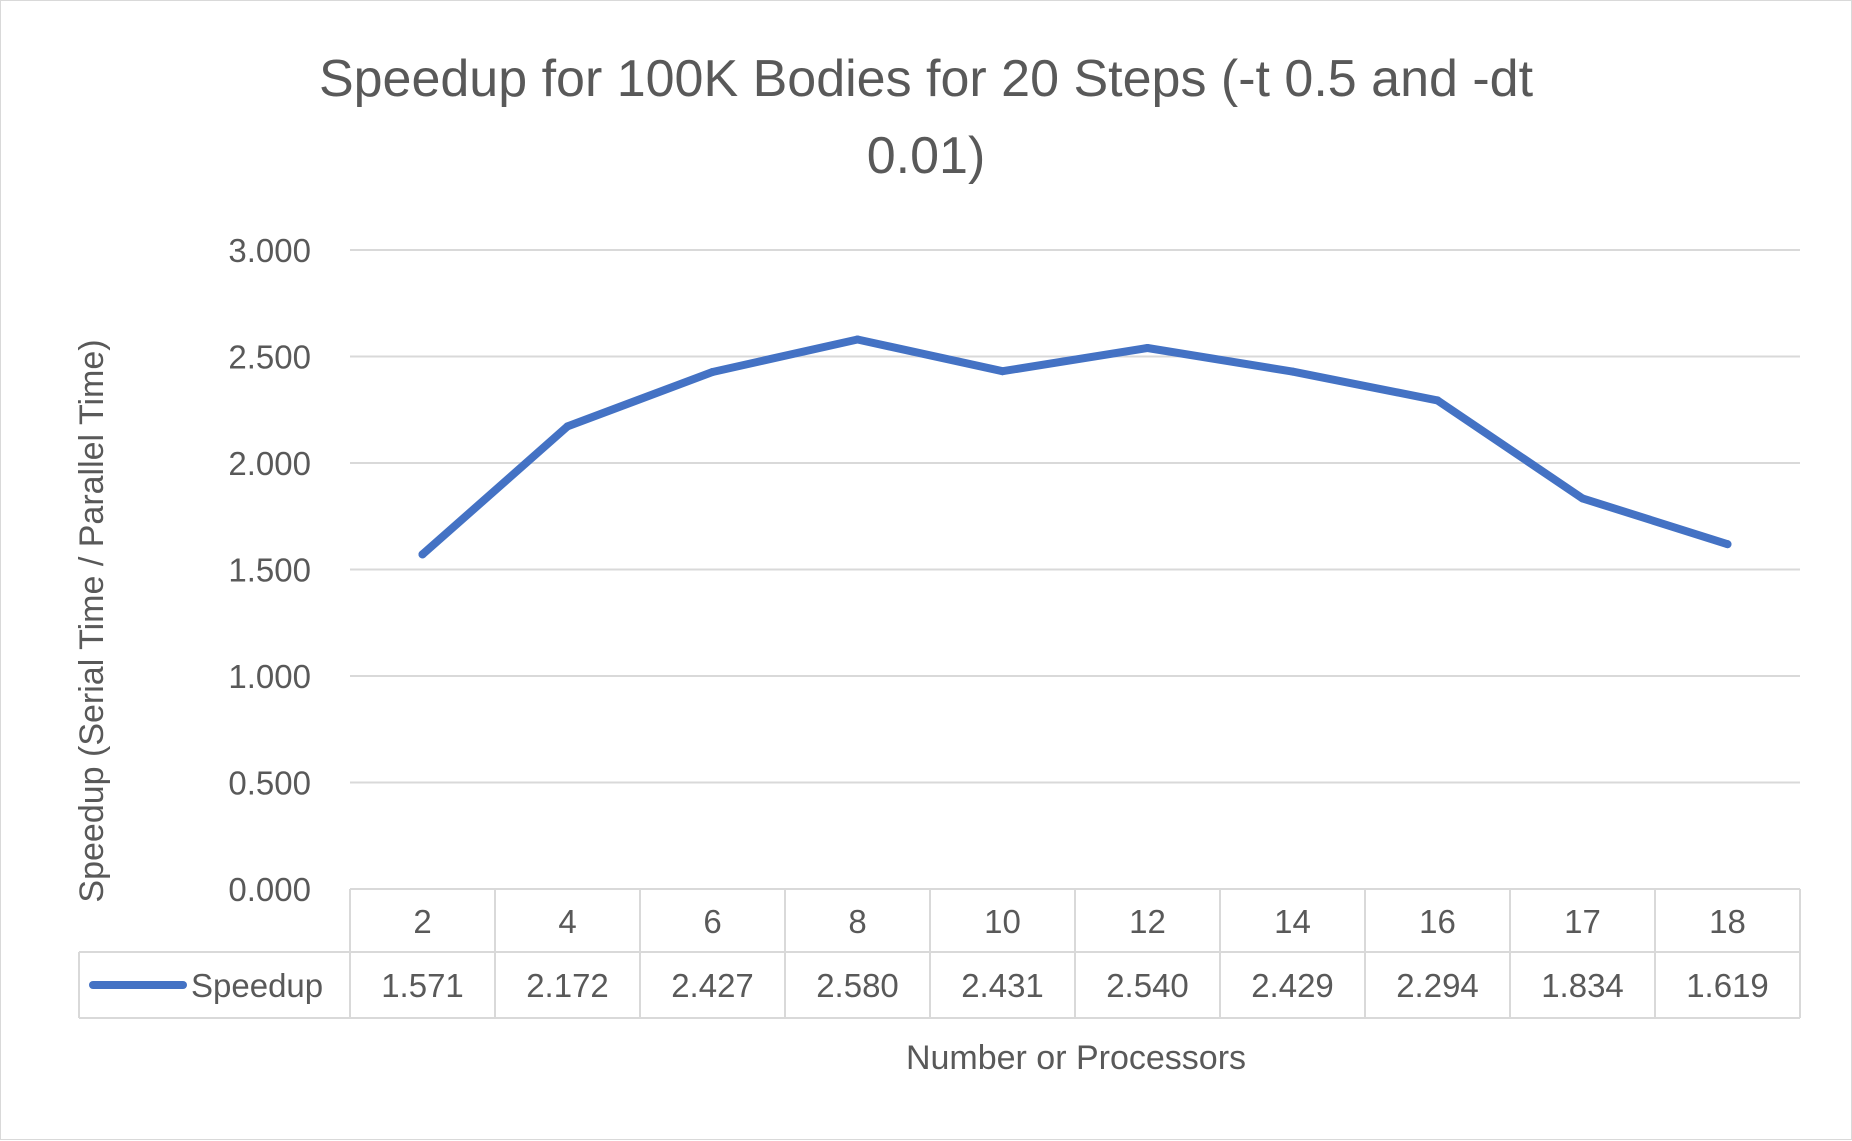 Image resolution: width=1852 pixels, height=1141 pixels. What do you see at coordinates (857, 985) in the screenshot?
I see `data-table-value: 2.580` at bounding box center [857, 985].